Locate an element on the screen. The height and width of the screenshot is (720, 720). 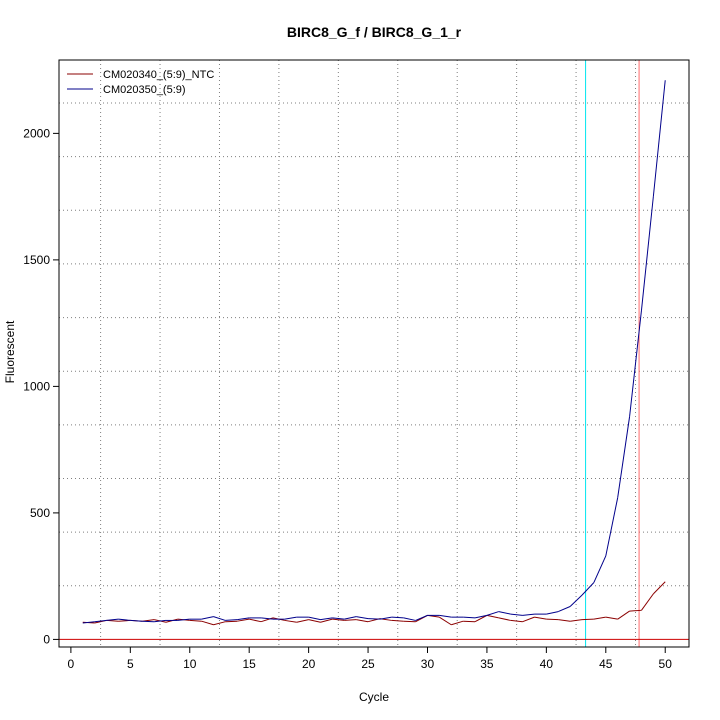
legend-label-sample: CM020350_(5:9) is located at coordinates (144, 90).